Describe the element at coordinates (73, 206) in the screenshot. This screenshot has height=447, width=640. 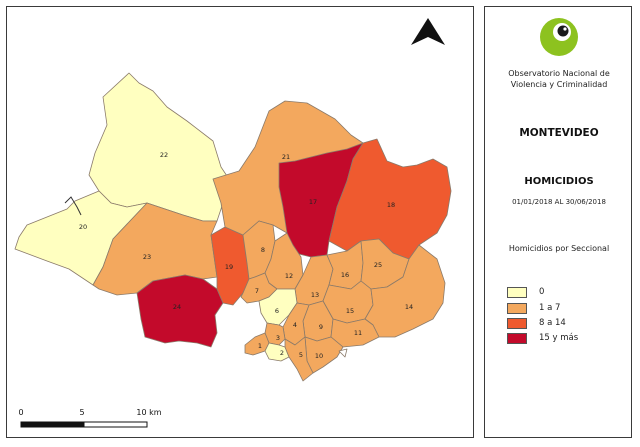
I see `border-tick-mark` at that location.